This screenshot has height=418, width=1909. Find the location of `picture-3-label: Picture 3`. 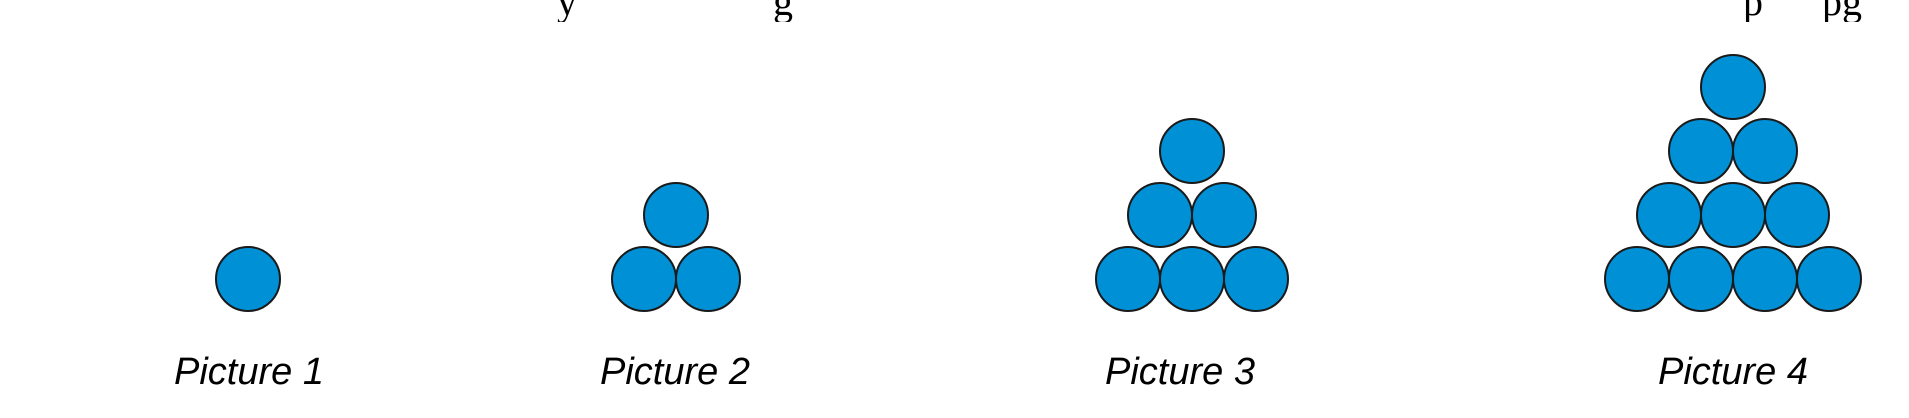

picture-3-label: Picture 3 is located at coordinates (1180, 372).